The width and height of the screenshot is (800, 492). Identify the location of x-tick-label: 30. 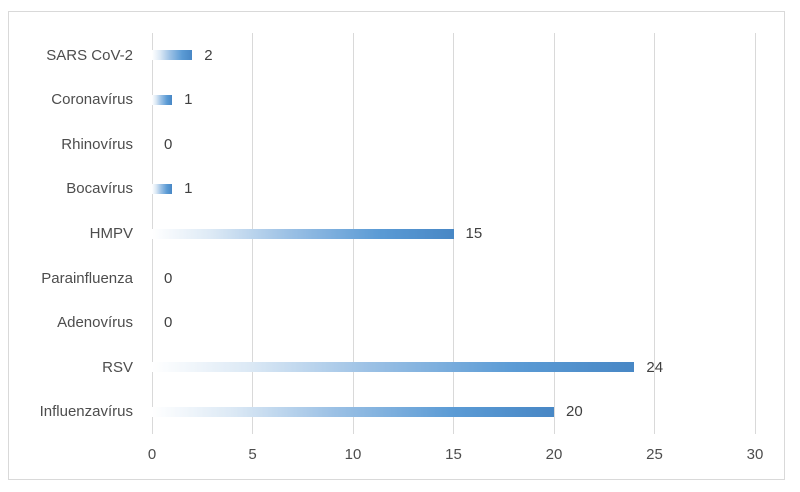
(755, 454).